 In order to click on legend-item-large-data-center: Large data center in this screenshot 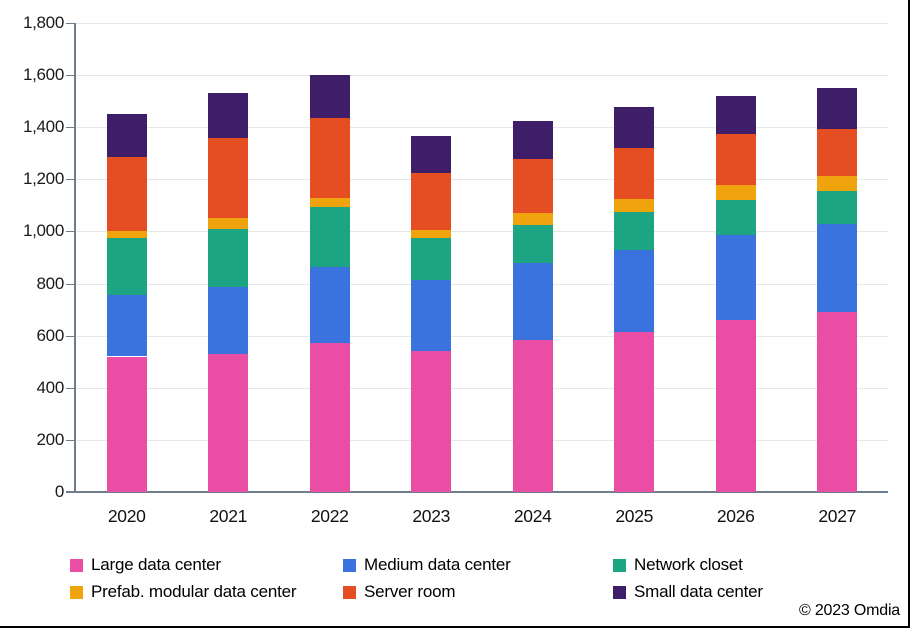, I will do `click(145, 565)`.